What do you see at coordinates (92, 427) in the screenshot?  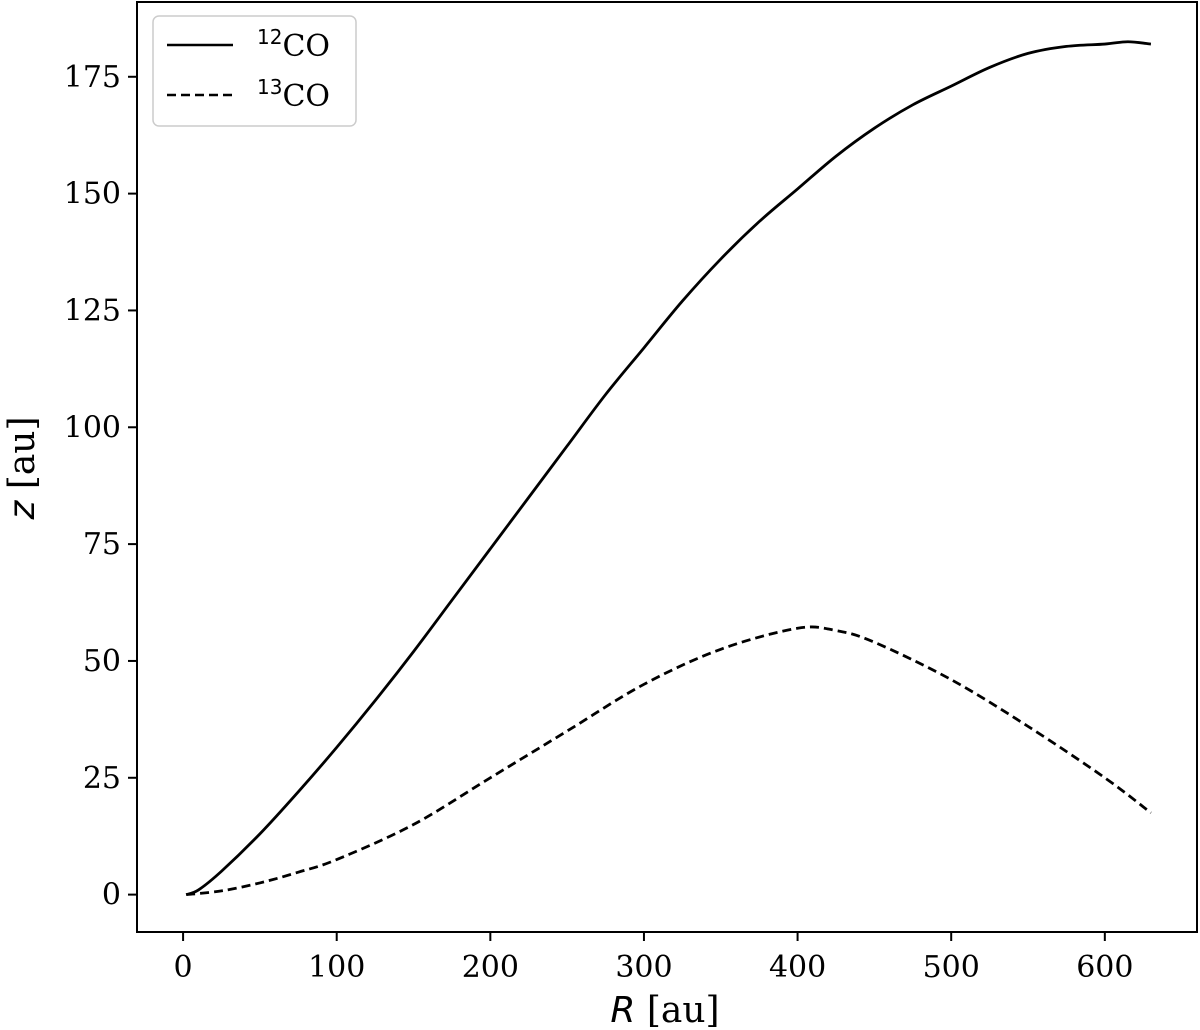 I see `y-tick-label: 100` at bounding box center [92, 427].